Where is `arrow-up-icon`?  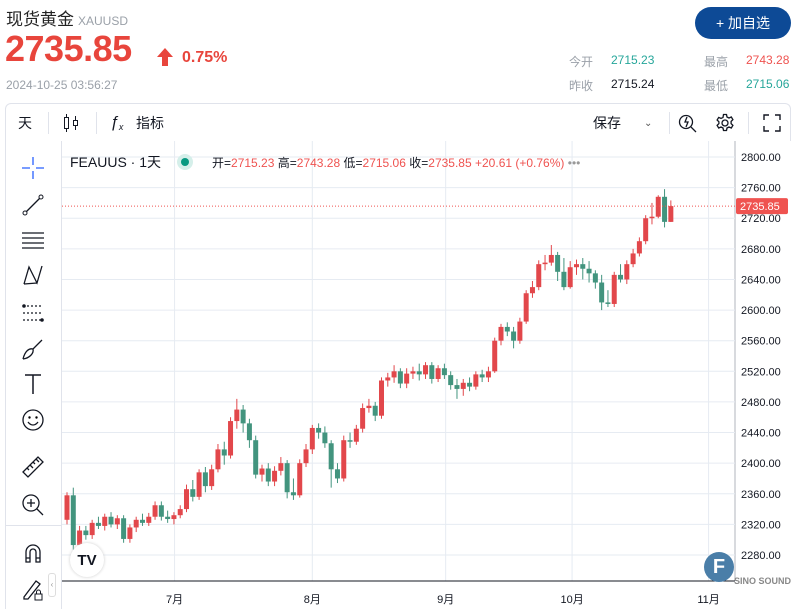 arrow-up-icon is located at coordinates (165, 57).